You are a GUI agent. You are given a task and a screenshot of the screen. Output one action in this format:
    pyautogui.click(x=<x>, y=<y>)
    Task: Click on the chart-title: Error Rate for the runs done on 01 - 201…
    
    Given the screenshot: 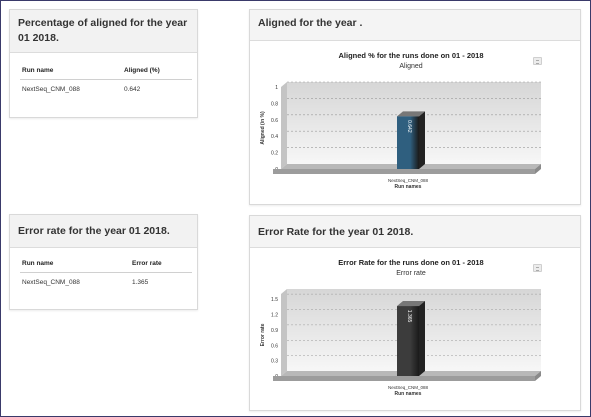 What is the action you would take?
    pyautogui.click(x=410, y=262)
    